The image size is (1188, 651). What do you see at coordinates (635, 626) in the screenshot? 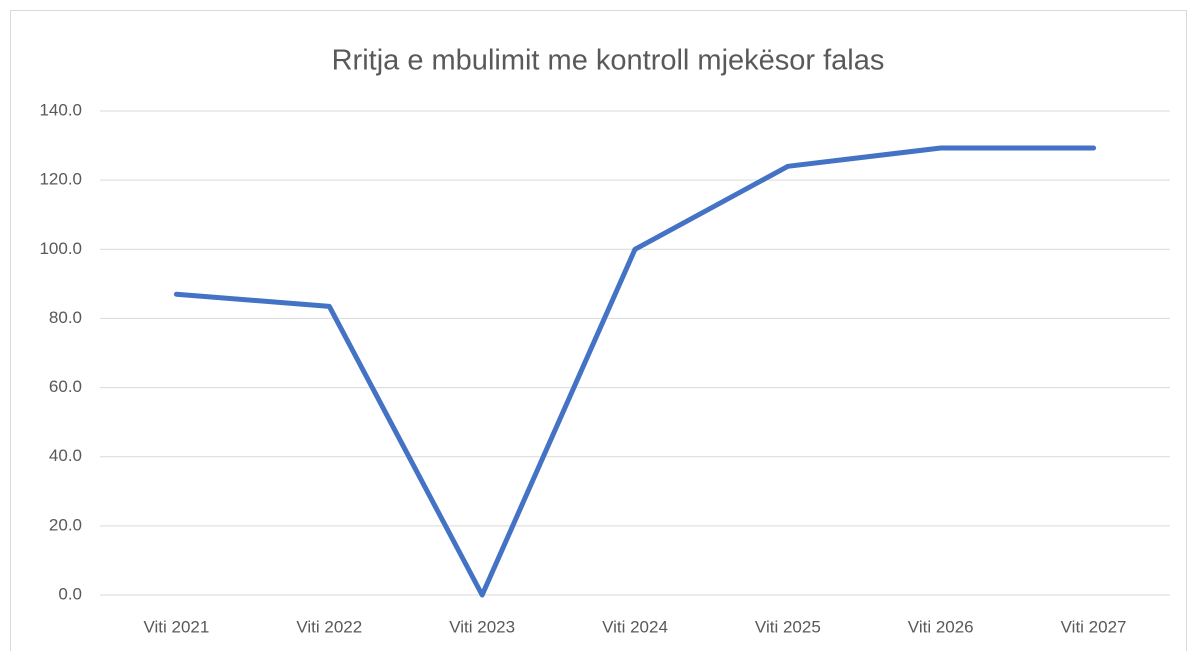
I see `x-tick-label: Viti 2024` at bounding box center [635, 626].